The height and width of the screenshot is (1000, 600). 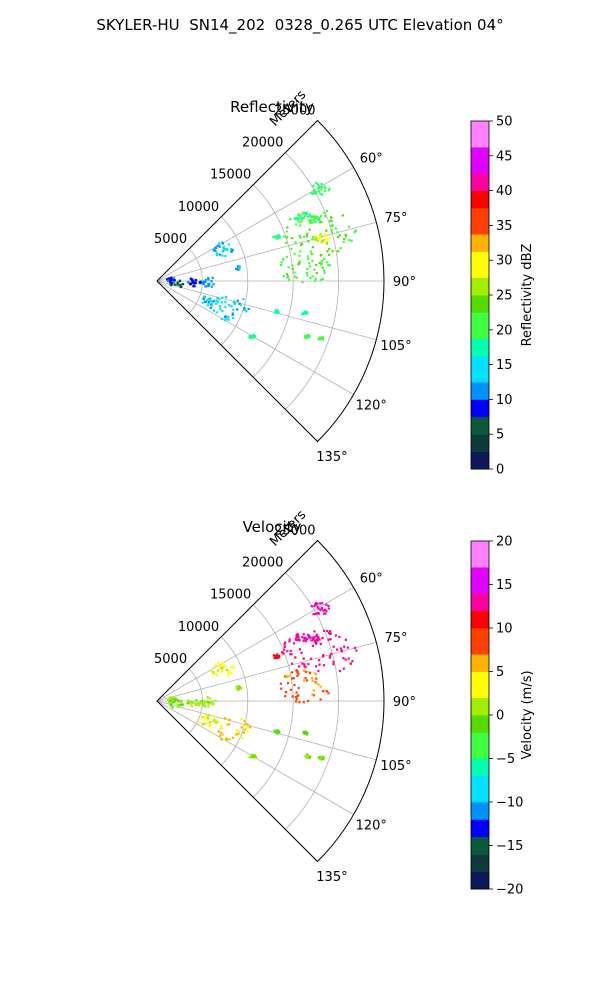 I want to click on colorbar-tick-label: 10, so click(x=504, y=629).